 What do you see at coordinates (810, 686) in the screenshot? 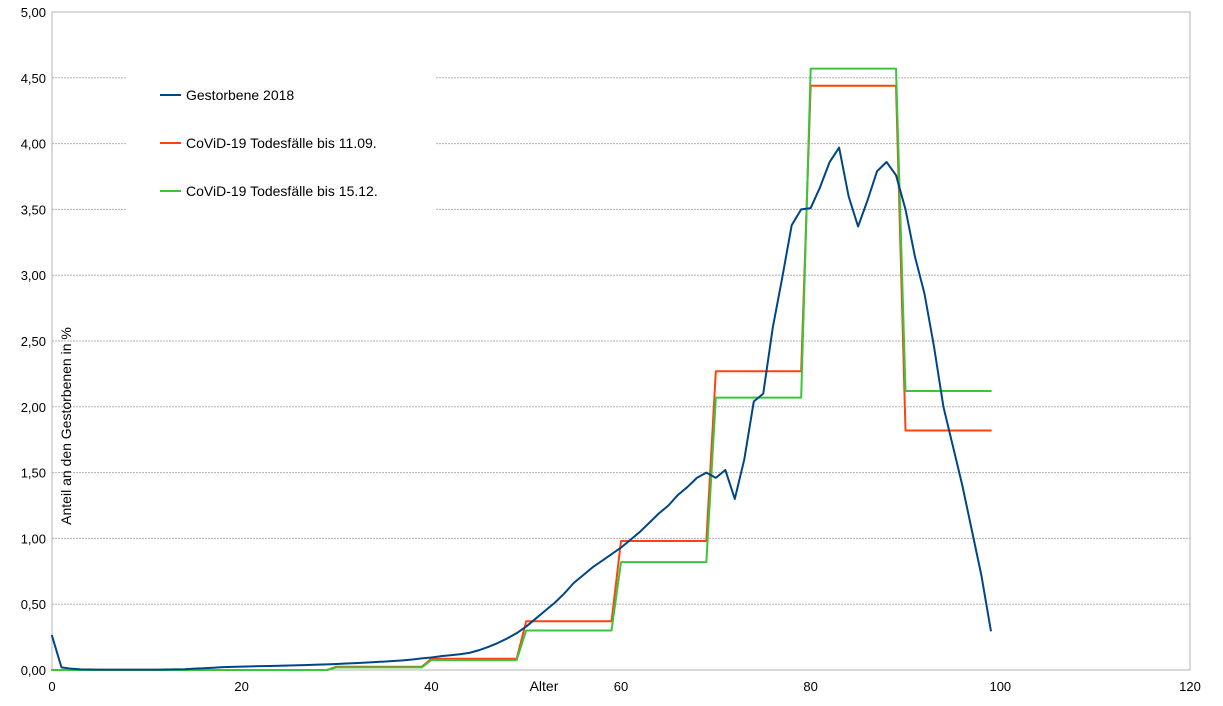
I see `x-tick-label-4: 80` at bounding box center [810, 686].